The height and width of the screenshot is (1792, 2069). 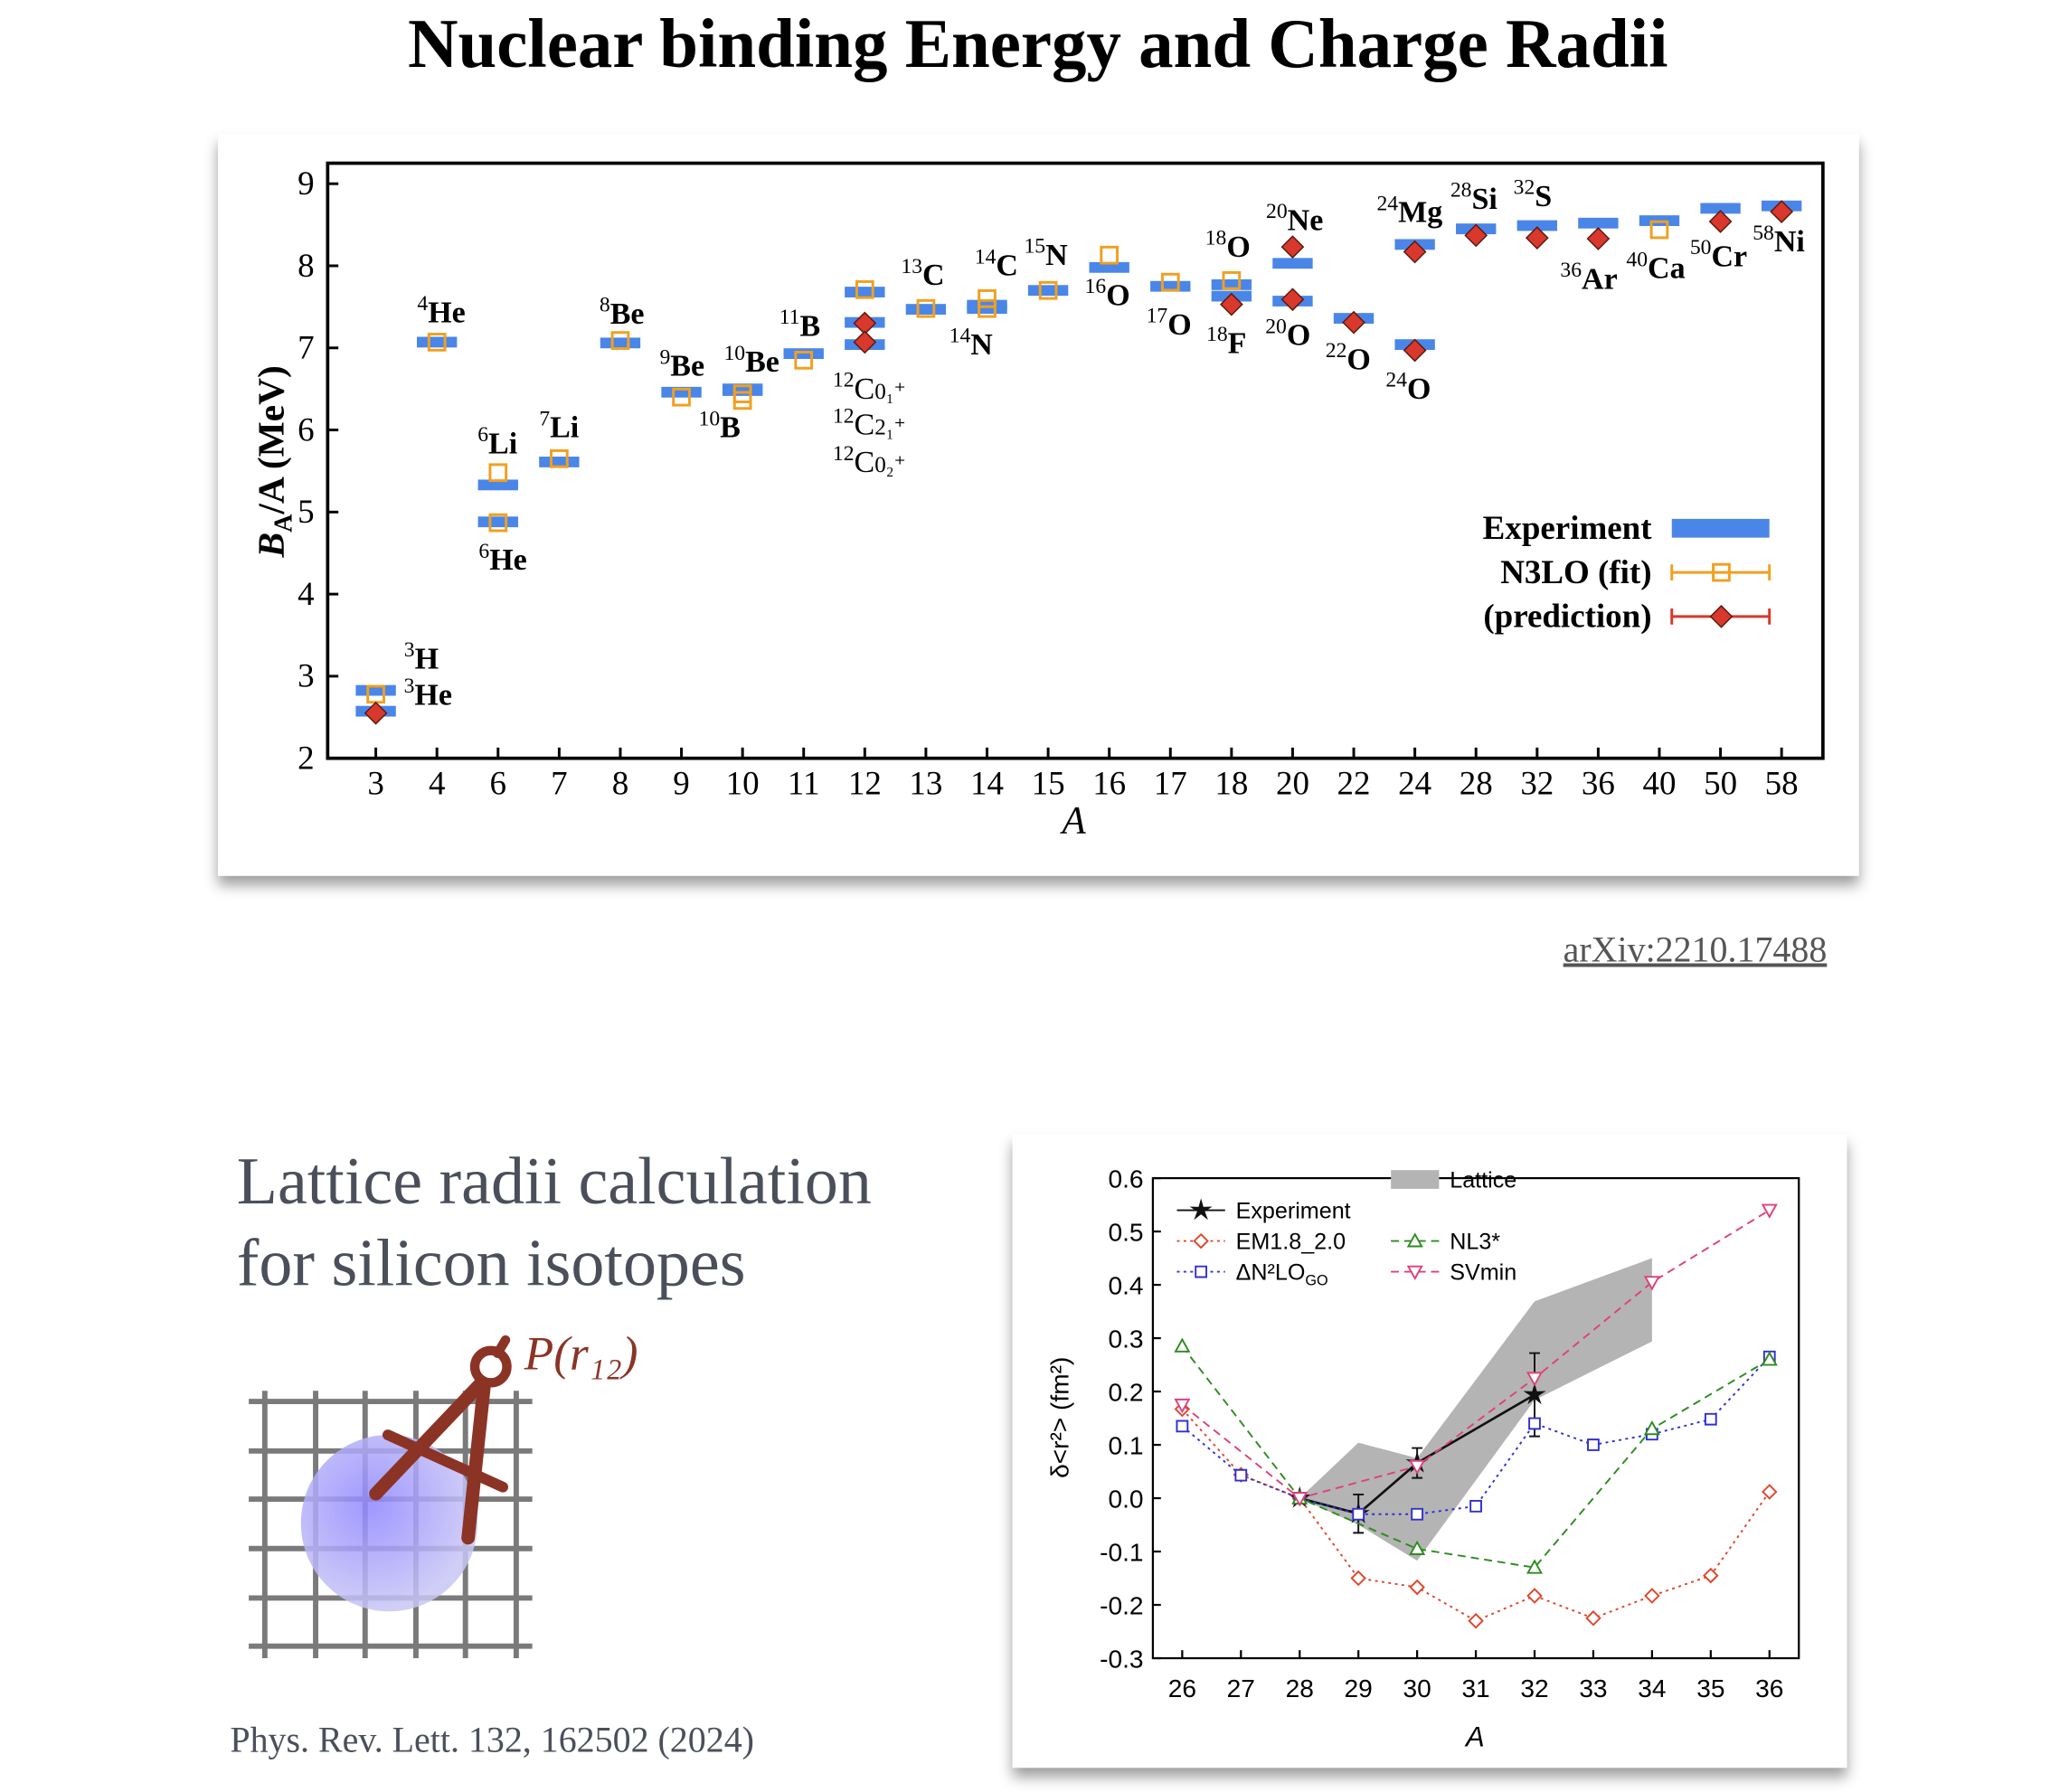 I want to click on x-tick-label: 31, so click(x=1475, y=1688).